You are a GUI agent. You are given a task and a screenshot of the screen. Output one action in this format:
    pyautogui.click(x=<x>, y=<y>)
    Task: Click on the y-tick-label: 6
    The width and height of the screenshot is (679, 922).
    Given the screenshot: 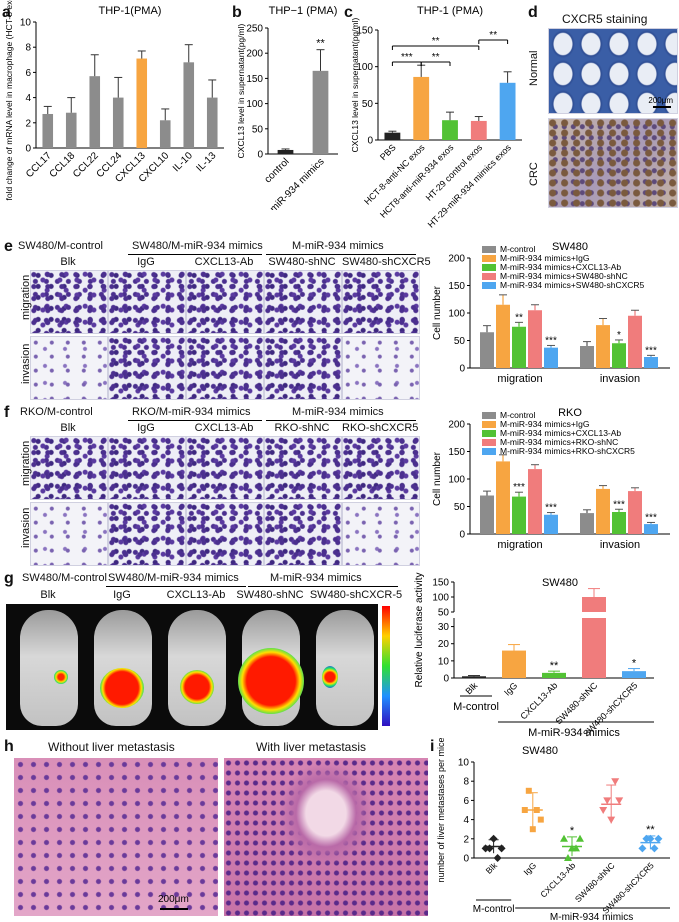 What is the action you would take?
    pyautogui.click(x=466, y=801)
    